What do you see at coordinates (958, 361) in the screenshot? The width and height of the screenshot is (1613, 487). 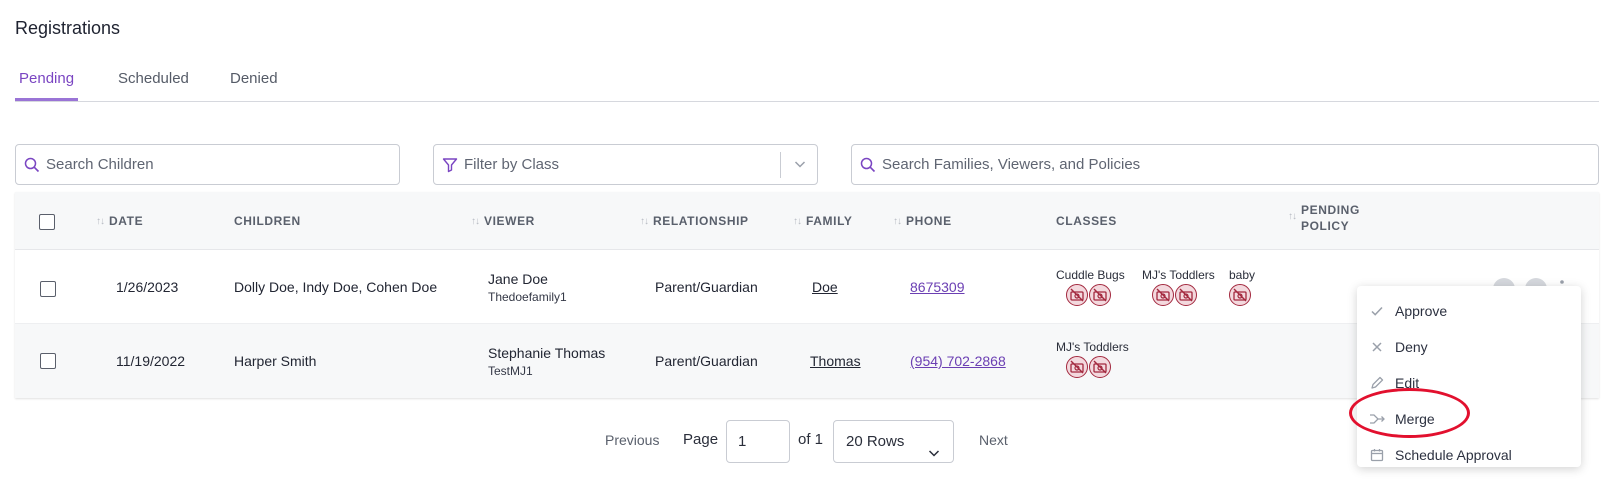 I see `phone-link: (954) 702-2868` at bounding box center [958, 361].